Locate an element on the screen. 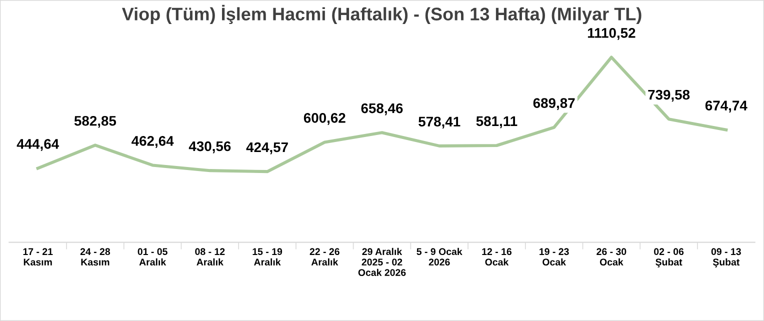 This screenshot has width=764, height=321. data-label: 578,41 is located at coordinates (439, 122).